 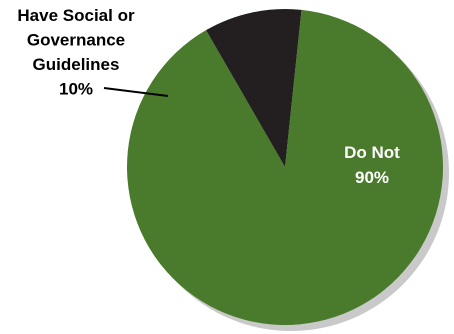 I want to click on slice-0-label-line-1: Governance, so click(x=76, y=40).